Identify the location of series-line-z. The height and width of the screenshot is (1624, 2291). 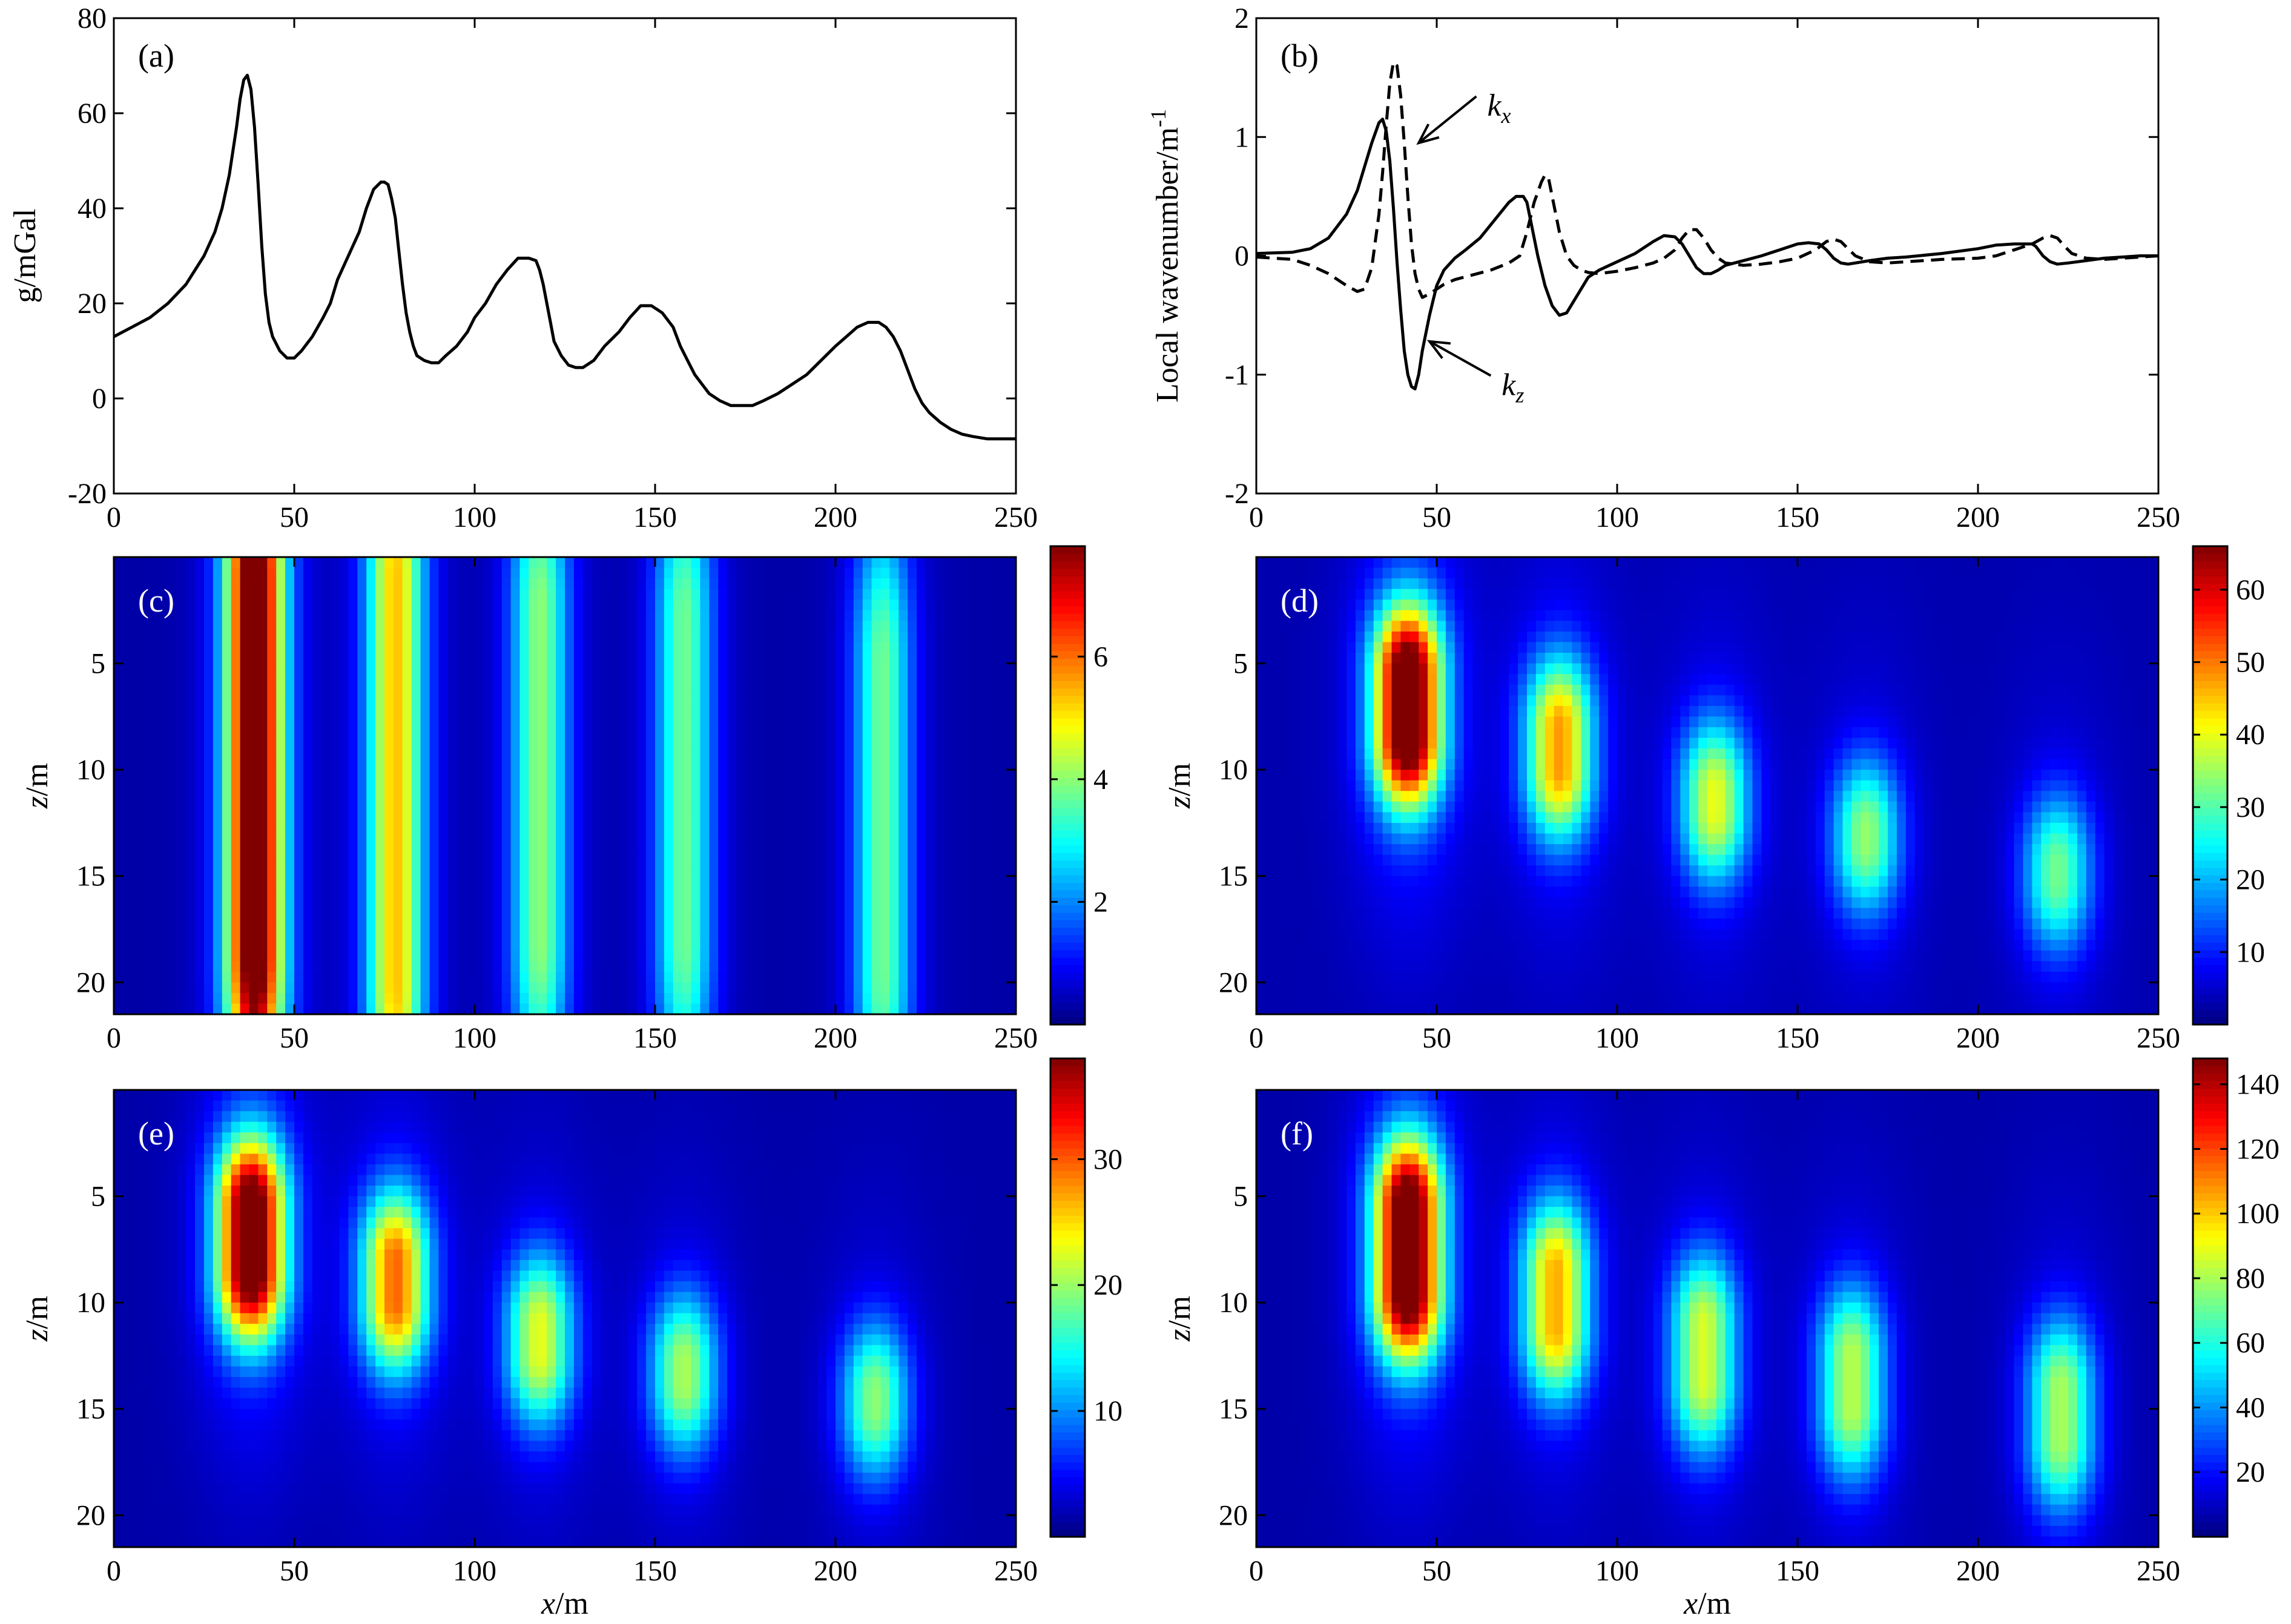
(1707, 254).